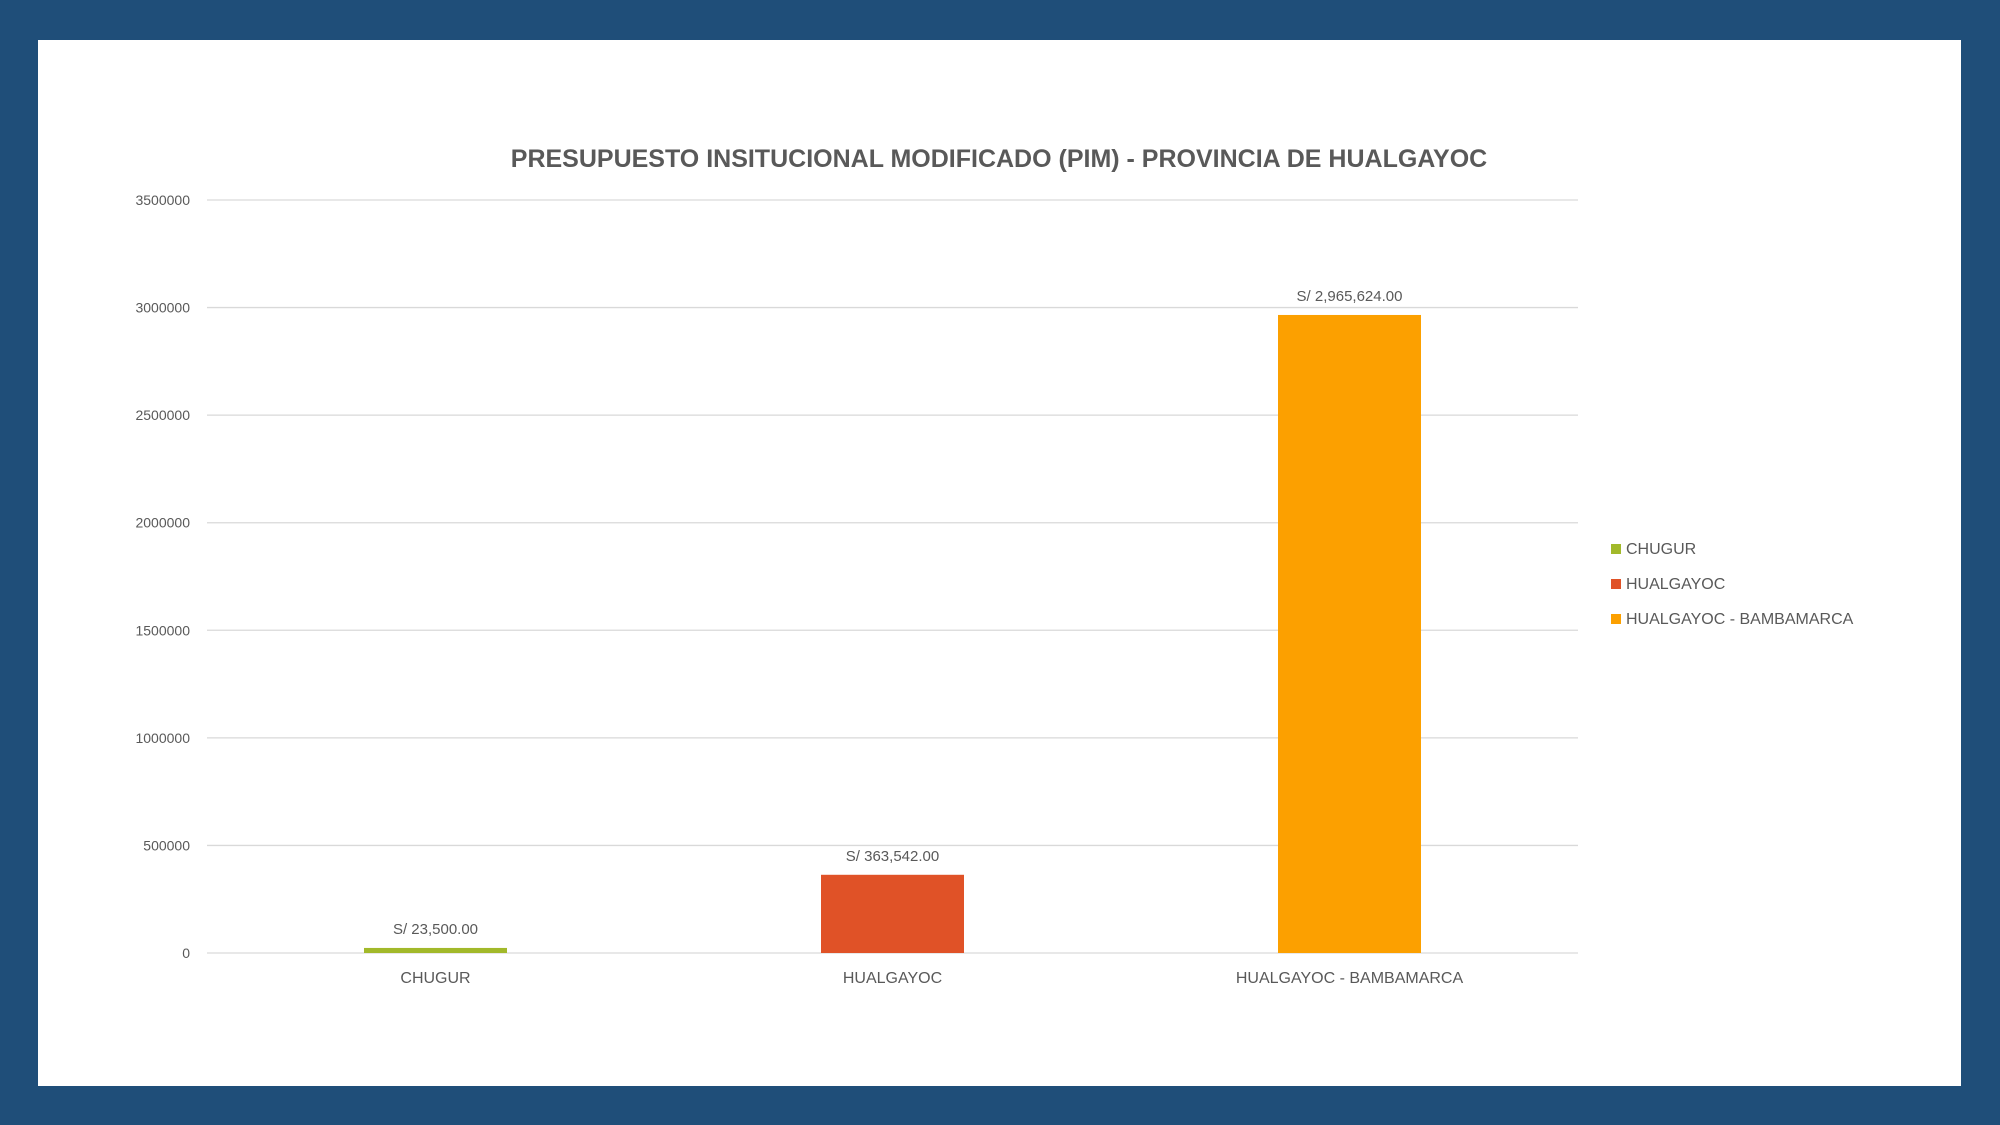  I want to click on legend-entry: CHUGUR, so click(1661, 549).